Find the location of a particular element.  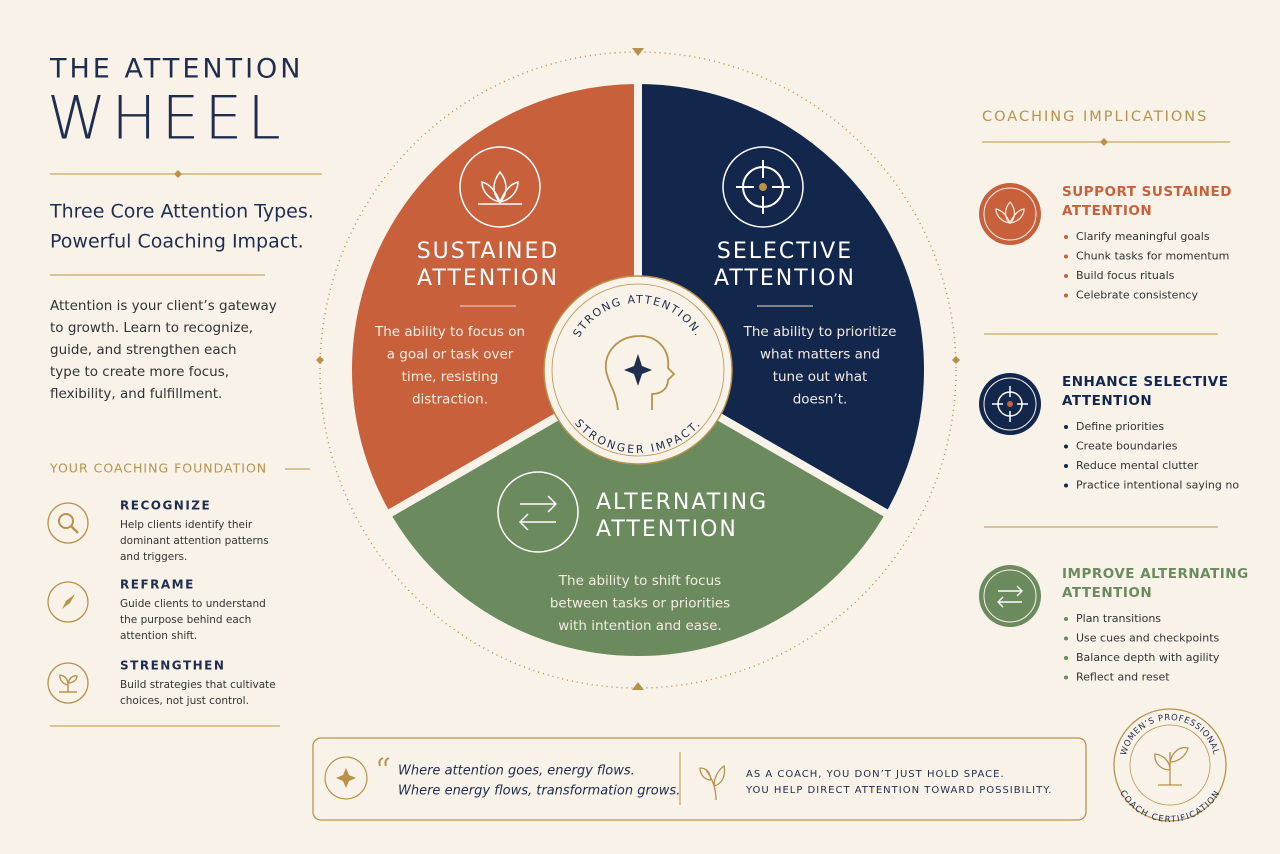

segment-text: The ability to shift focus is located at coordinates (639, 581).